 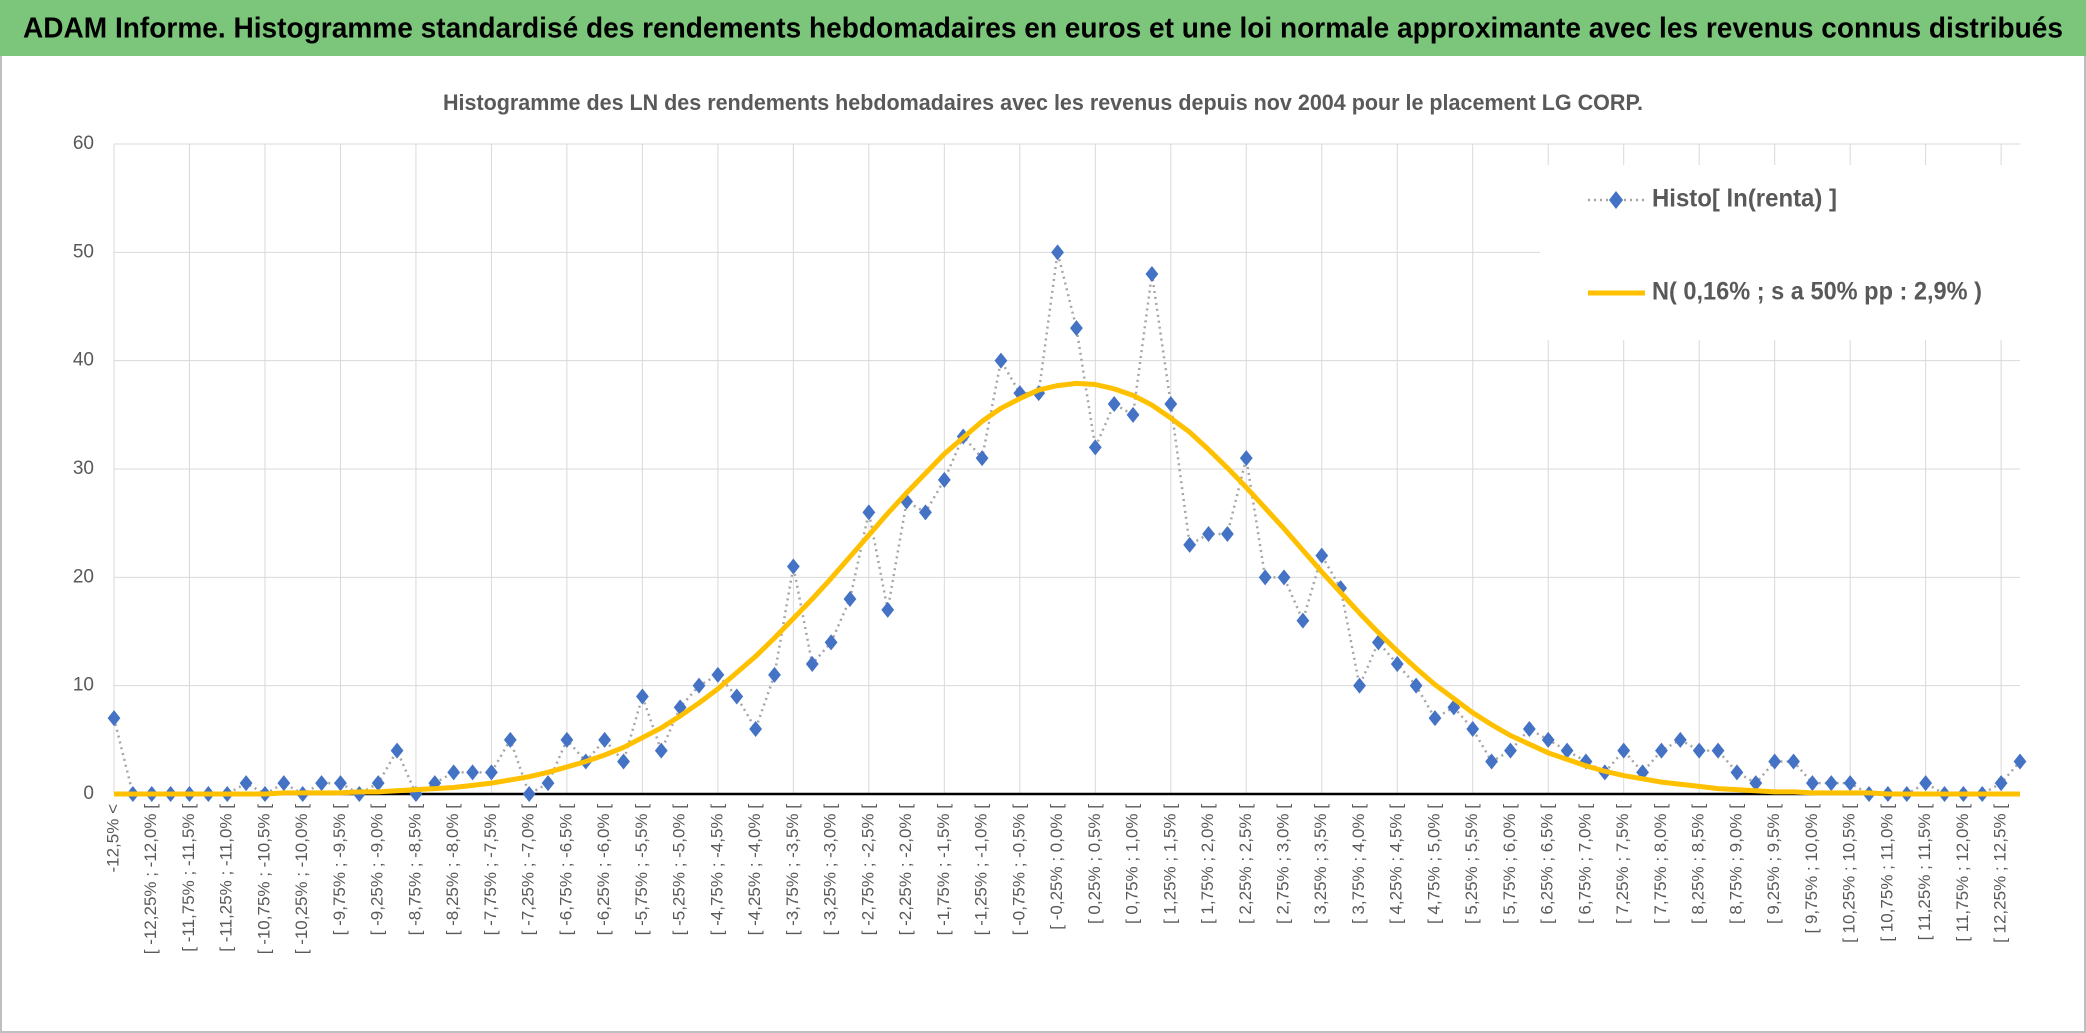 What do you see at coordinates (1018, 870) in the screenshot?
I see `x-tick-label: [ -0,75% ; -0,5% [` at bounding box center [1018, 870].